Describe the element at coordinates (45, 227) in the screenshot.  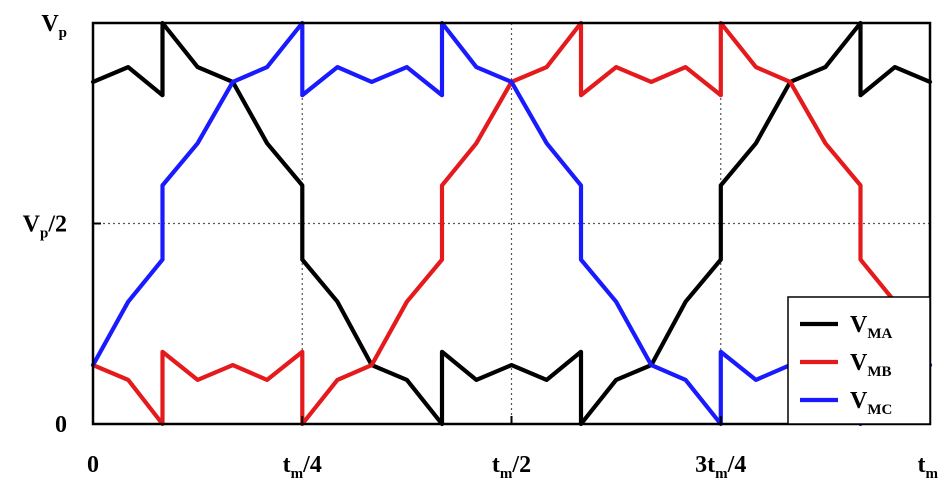
I see `y-tick-label-1: Vp/2` at that location.